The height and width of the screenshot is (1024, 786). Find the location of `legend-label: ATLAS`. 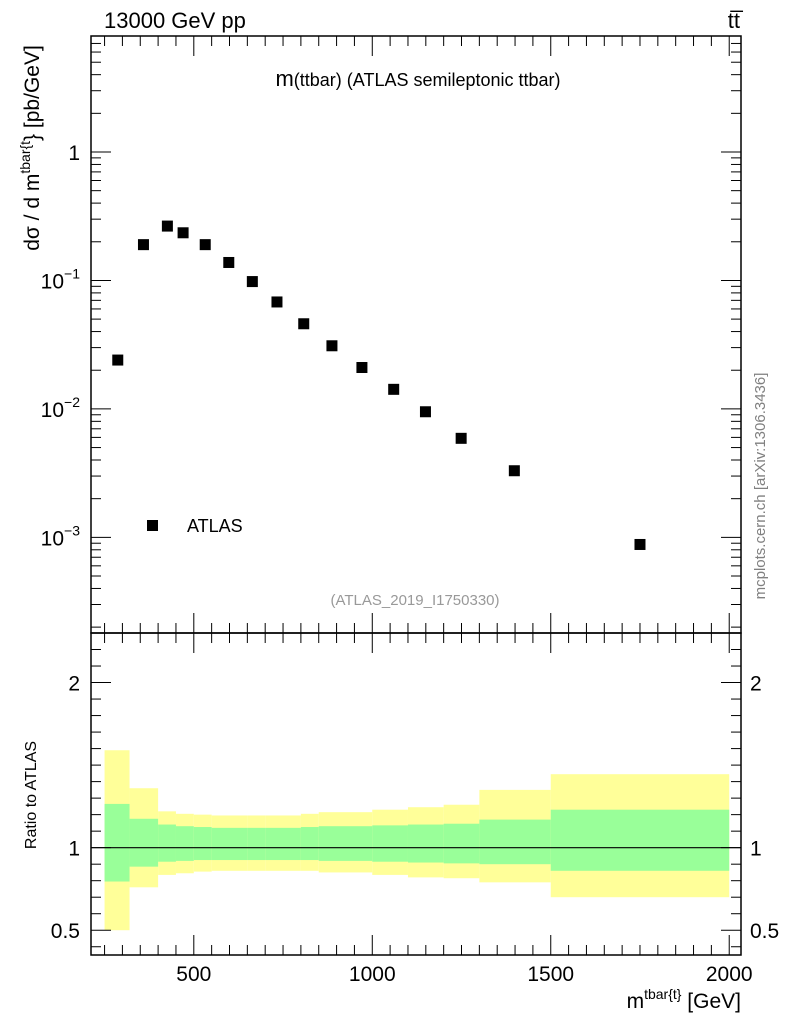

legend-label: ATLAS is located at coordinates (215, 526).